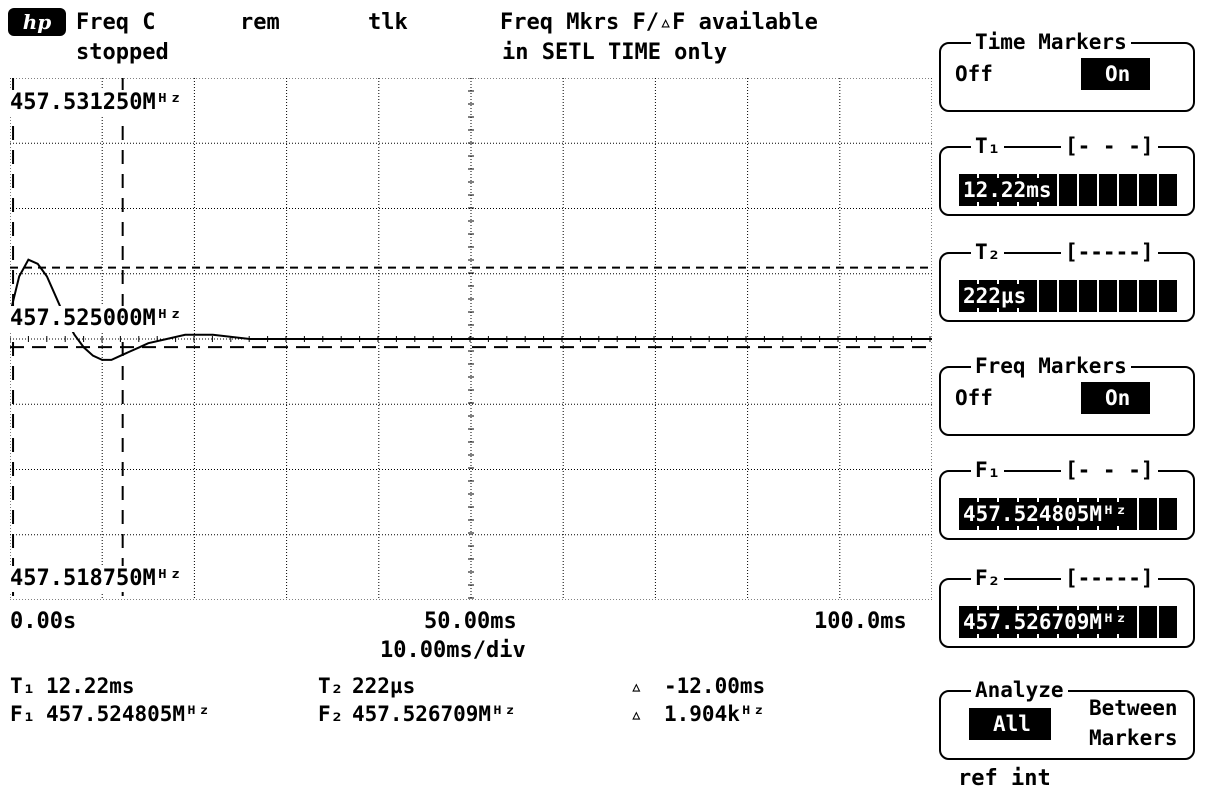 The height and width of the screenshot is (794, 1219). I want to click on analyze-between-line1: Between, so click(1133, 708).